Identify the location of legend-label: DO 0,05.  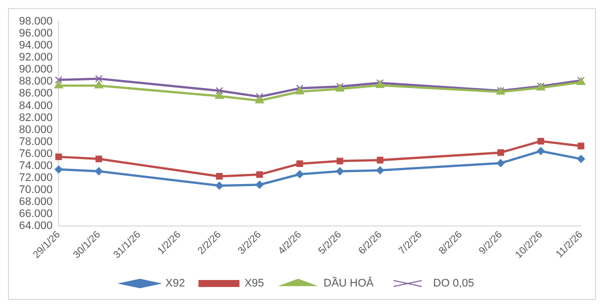
(453, 284).